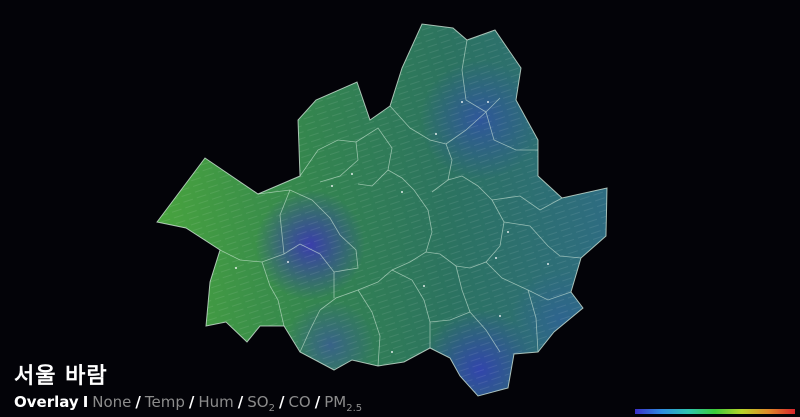 The height and width of the screenshot is (417, 800). Describe the element at coordinates (46, 402) in the screenshot. I see `overlay-label: Overlay` at that location.